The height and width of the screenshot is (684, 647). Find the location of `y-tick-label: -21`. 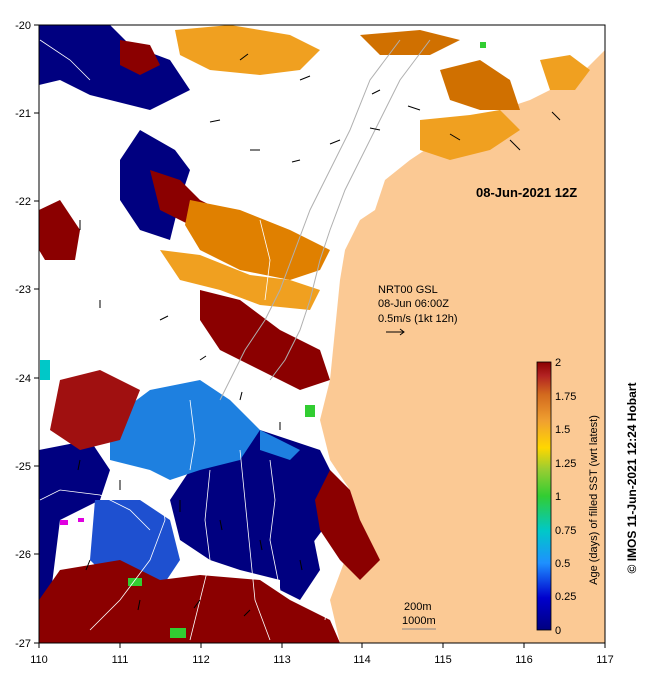

y-tick-label: -21 is located at coordinates (23, 114).